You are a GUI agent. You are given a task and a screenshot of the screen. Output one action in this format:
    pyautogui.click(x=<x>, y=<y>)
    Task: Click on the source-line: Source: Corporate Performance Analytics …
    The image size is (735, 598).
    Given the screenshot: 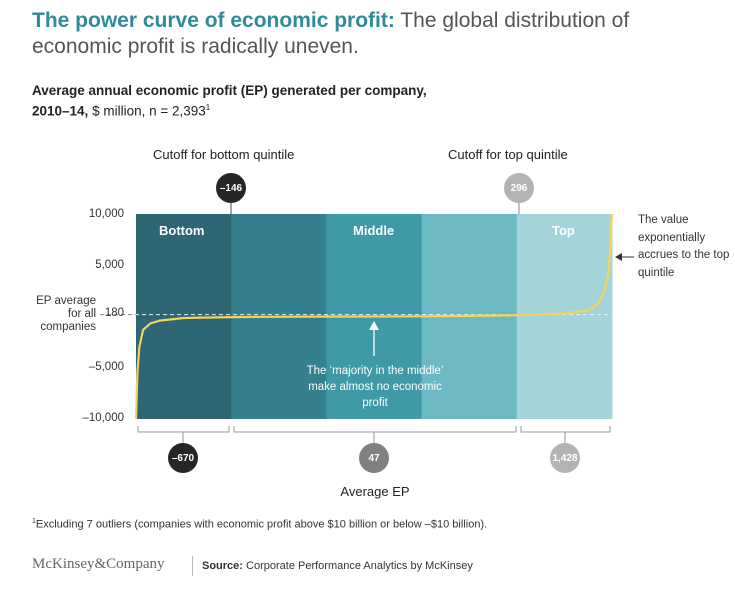 What is the action you would take?
    pyautogui.click(x=337, y=566)
    